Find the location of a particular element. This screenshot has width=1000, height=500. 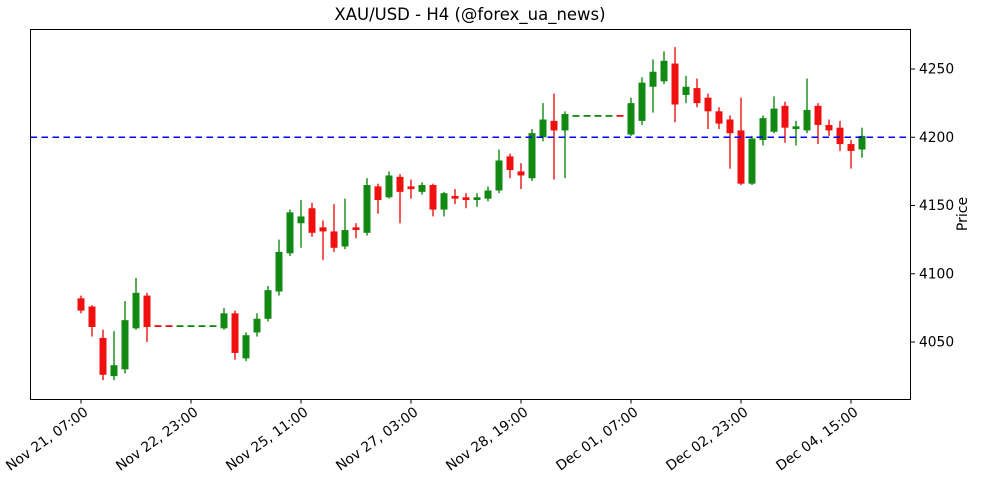

y-tick-label: 4200 is located at coordinates (936, 138).